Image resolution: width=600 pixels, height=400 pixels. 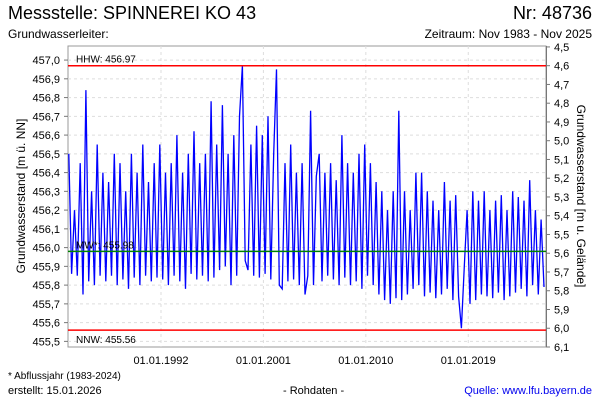 I want to click on y-tick-label: 457,0, so click(x=46, y=61).